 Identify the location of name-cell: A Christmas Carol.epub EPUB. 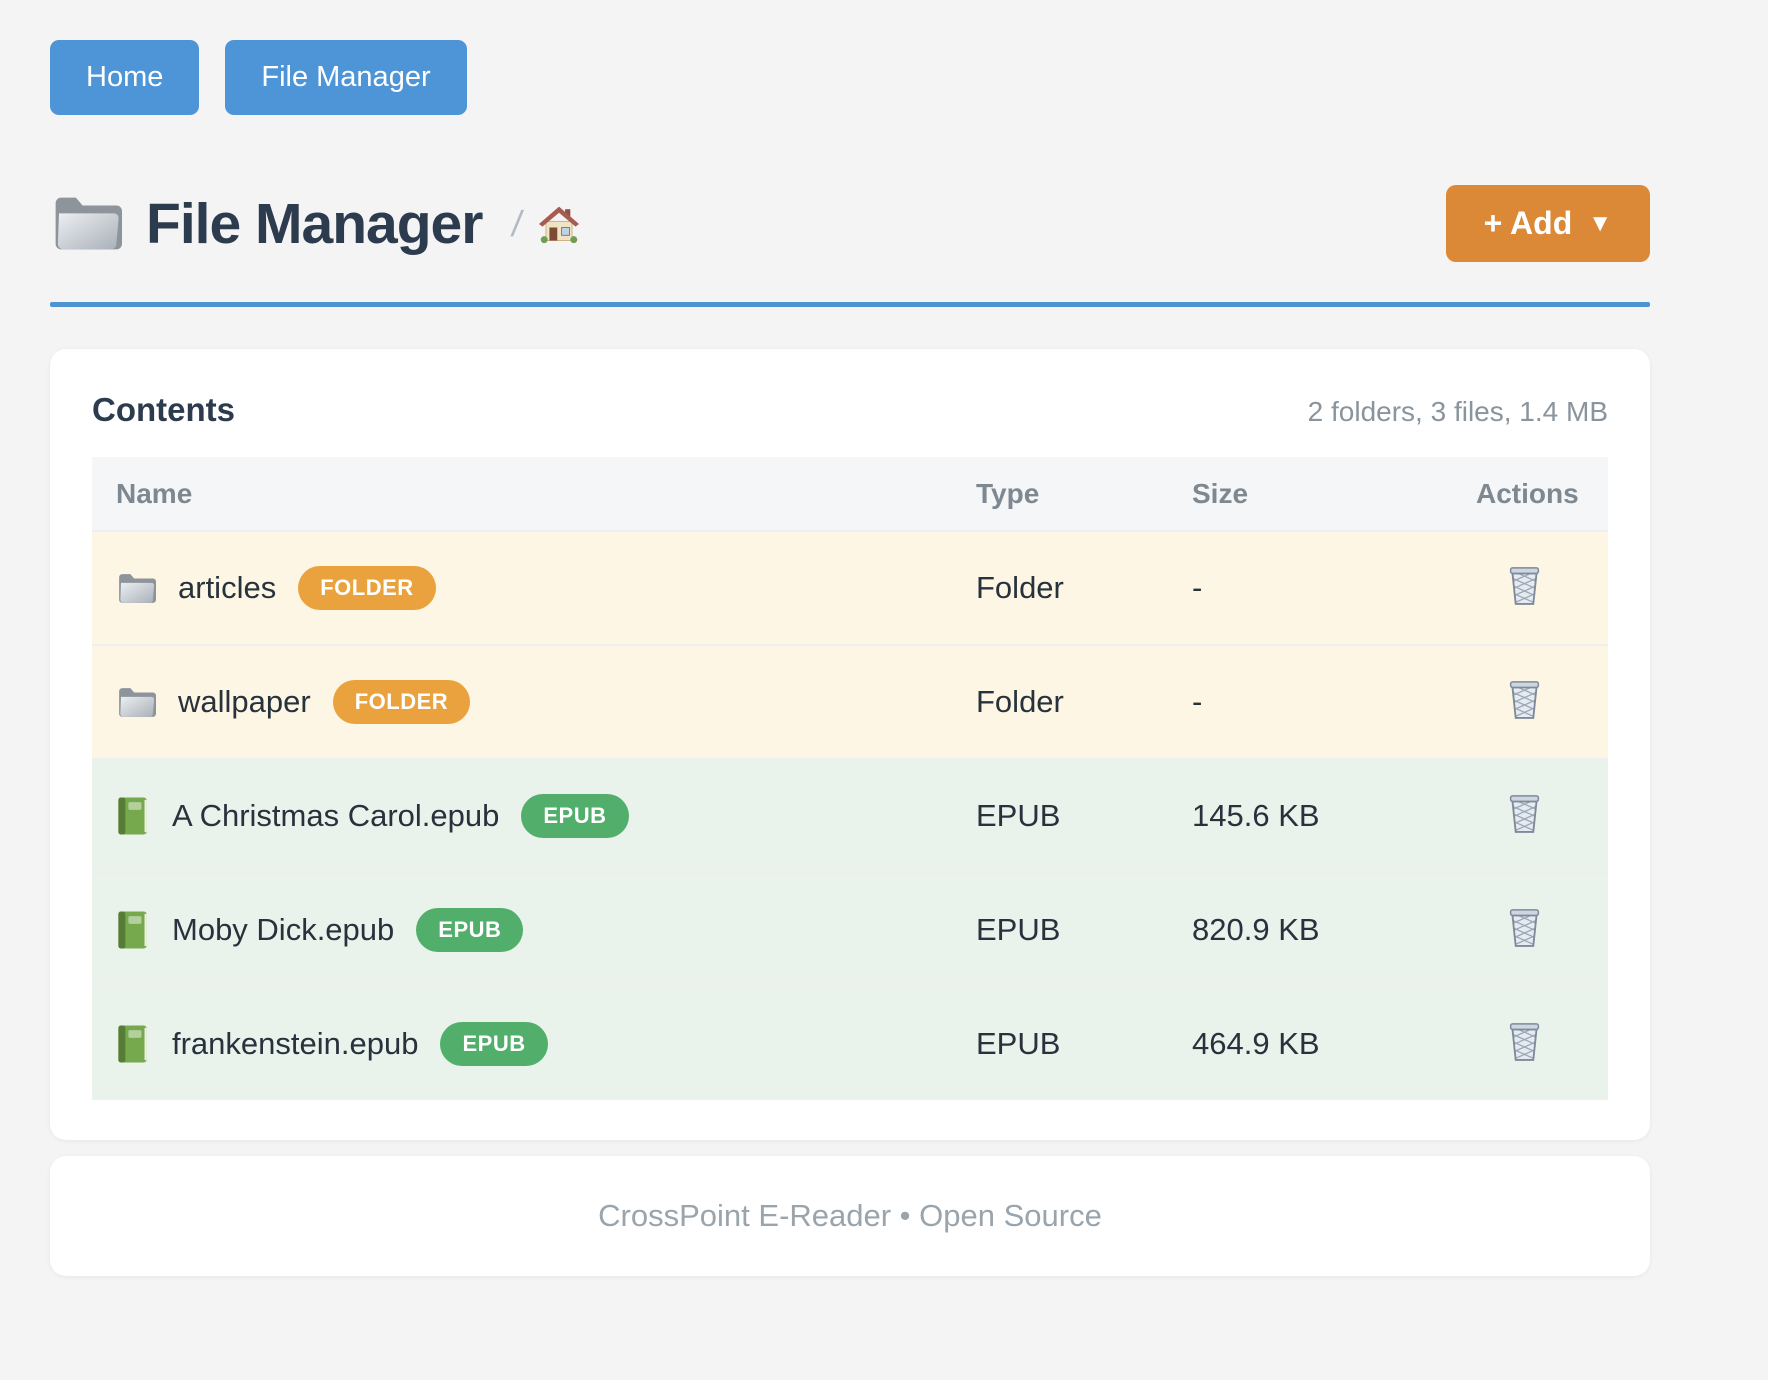
(522, 816).